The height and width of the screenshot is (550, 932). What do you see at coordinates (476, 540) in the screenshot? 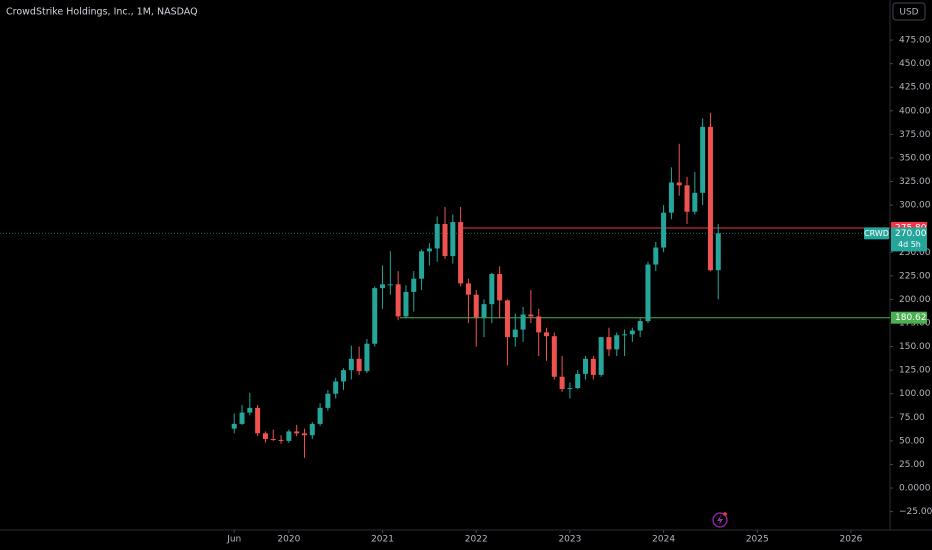
I see `x-tick-label: 2022` at bounding box center [476, 540].